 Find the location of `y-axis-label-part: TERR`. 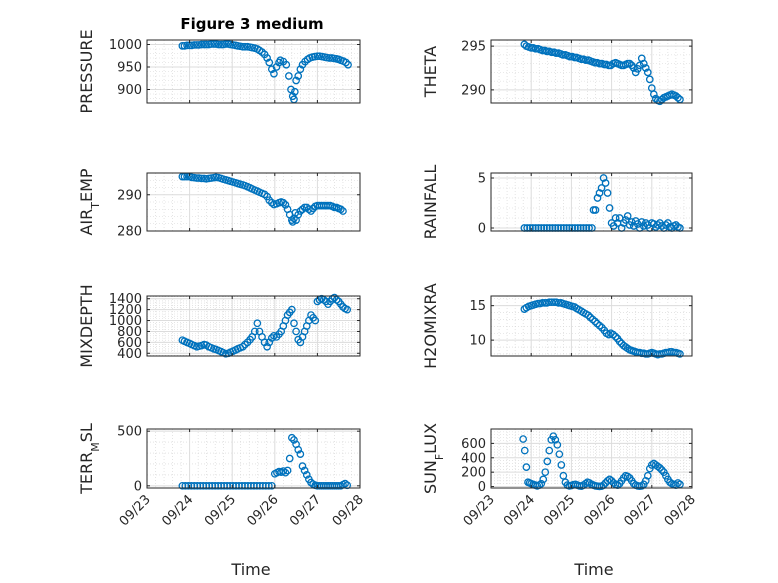

y-axis-label-part: TERR is located at coordinates (86, 473).